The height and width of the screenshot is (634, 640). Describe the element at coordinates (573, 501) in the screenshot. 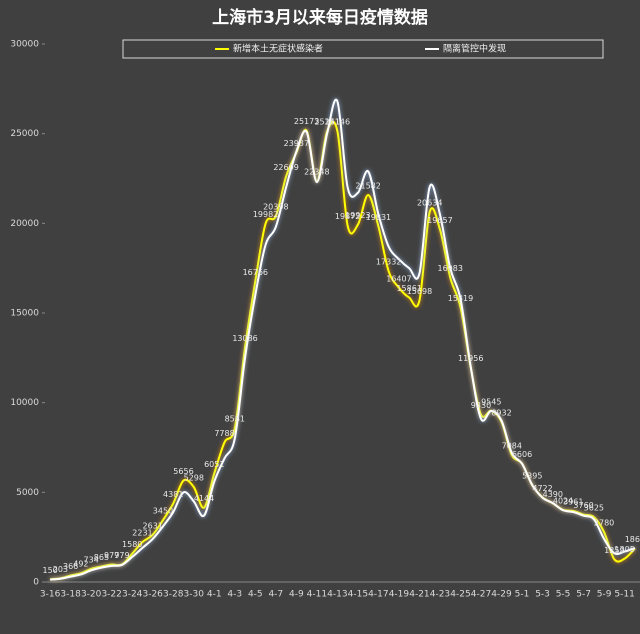

I see `value-label: 3961` at that location.